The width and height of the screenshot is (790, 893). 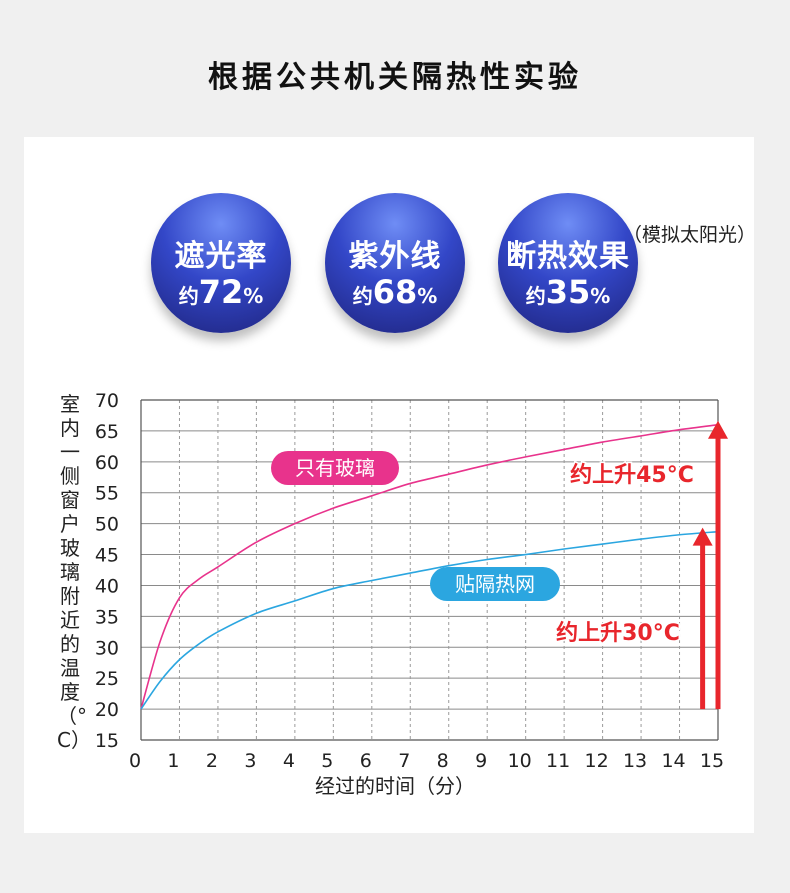 What do you see at coordinates (395, 292) in the screenshot?
I see `stat-value: 约68%` at bounding box center [395, 292].